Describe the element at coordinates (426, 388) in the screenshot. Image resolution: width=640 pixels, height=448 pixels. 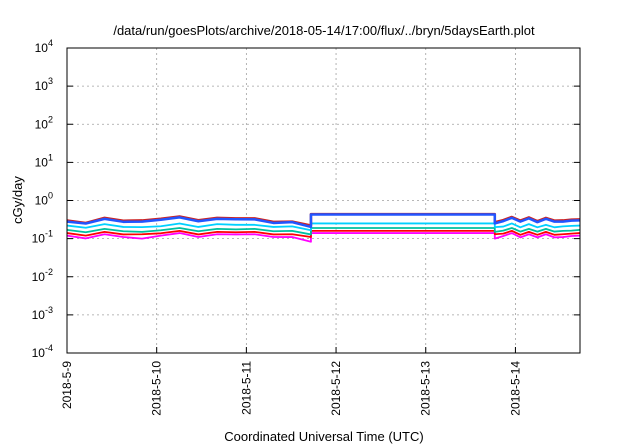
I see `x-tick-label: 2018-5-13` at that location.